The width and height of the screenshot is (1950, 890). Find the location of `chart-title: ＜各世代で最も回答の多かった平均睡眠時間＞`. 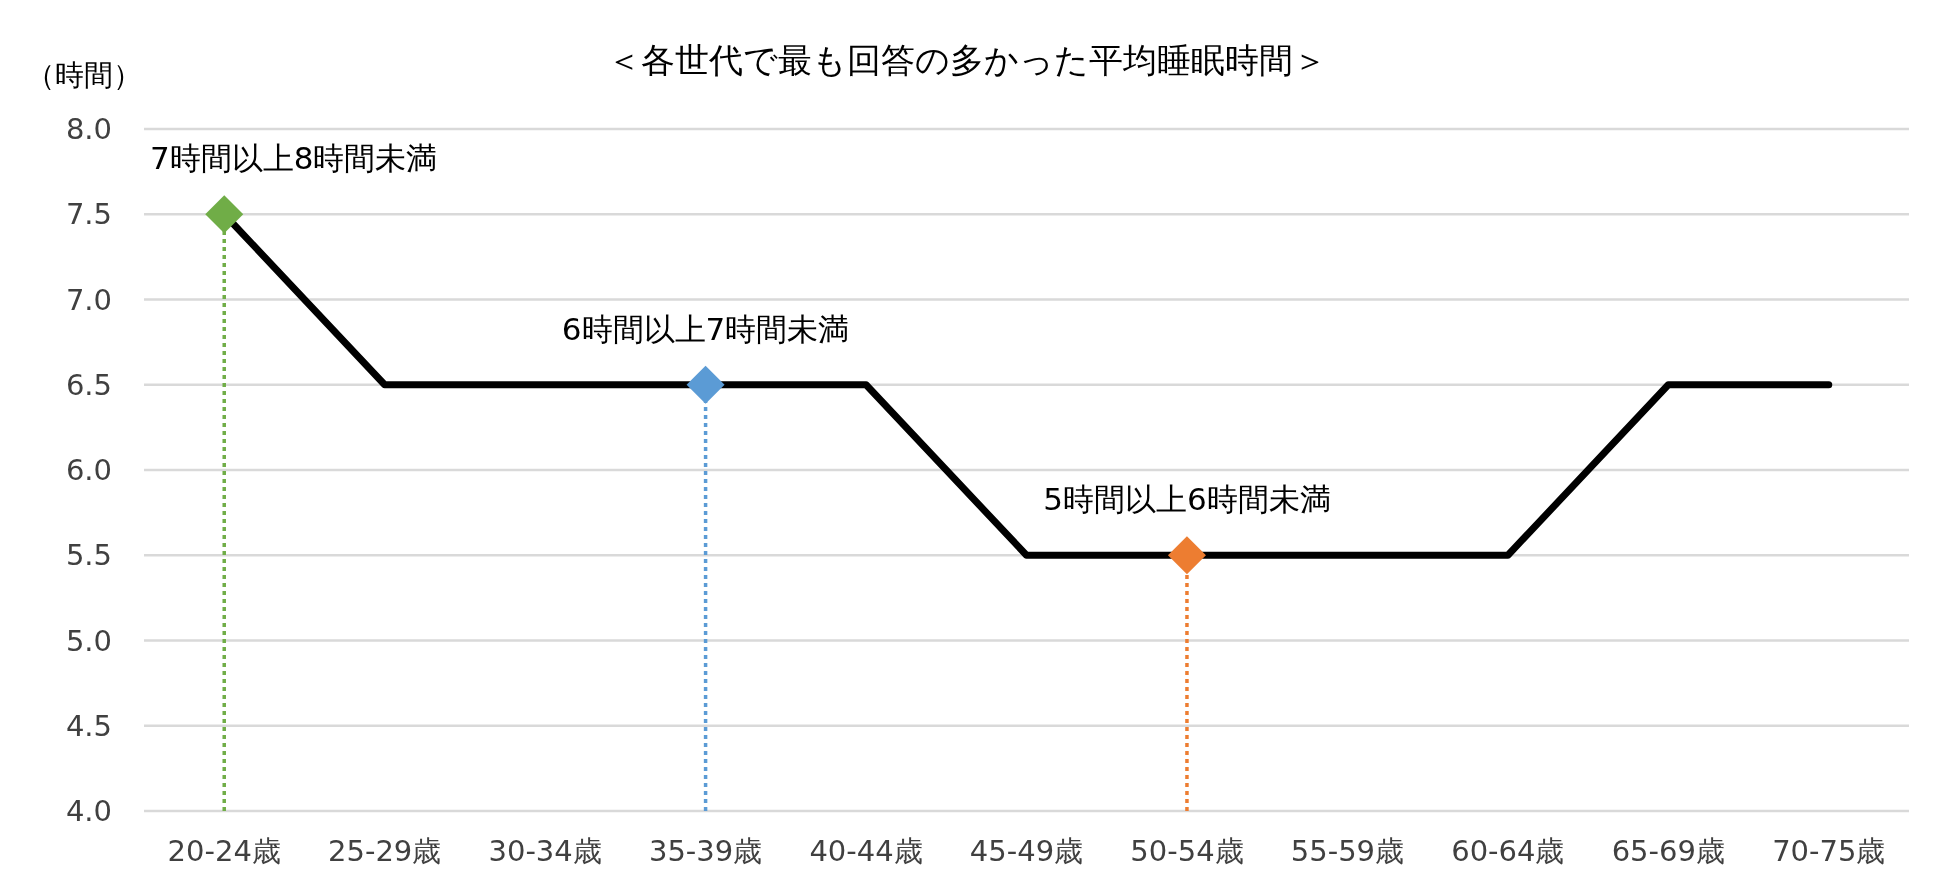

chart-title: ＜各世代で最も回答の多かった平均睡眠時間＞ is located at coordinates (966, 60).